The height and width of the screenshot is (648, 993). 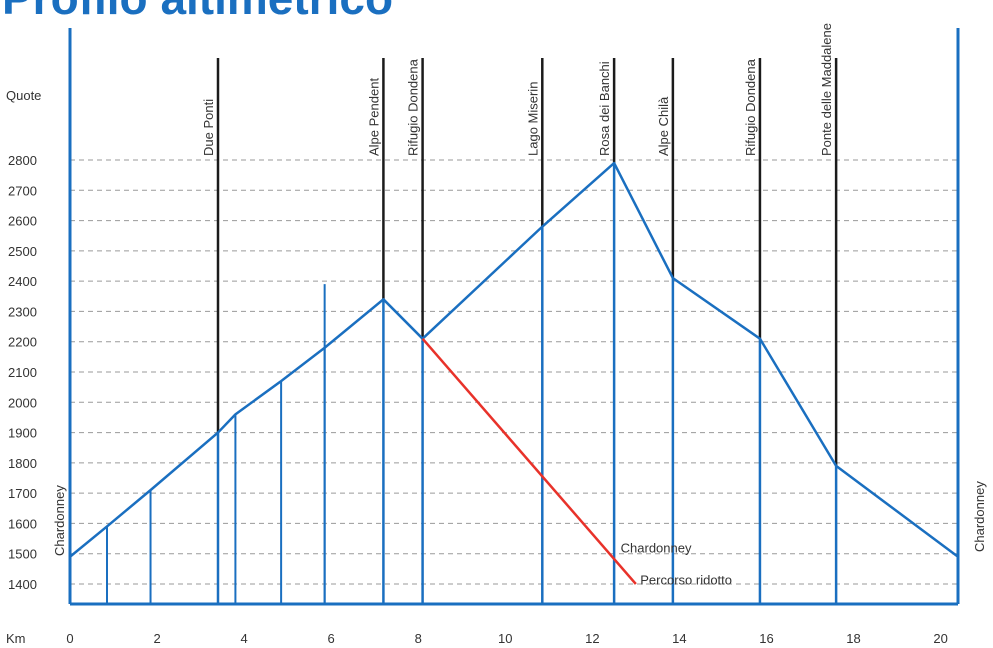 What do you see at coordinates (940, 638) in the screenshot?
I see `x-tick-label: 20` at bounding box center [940, 638].